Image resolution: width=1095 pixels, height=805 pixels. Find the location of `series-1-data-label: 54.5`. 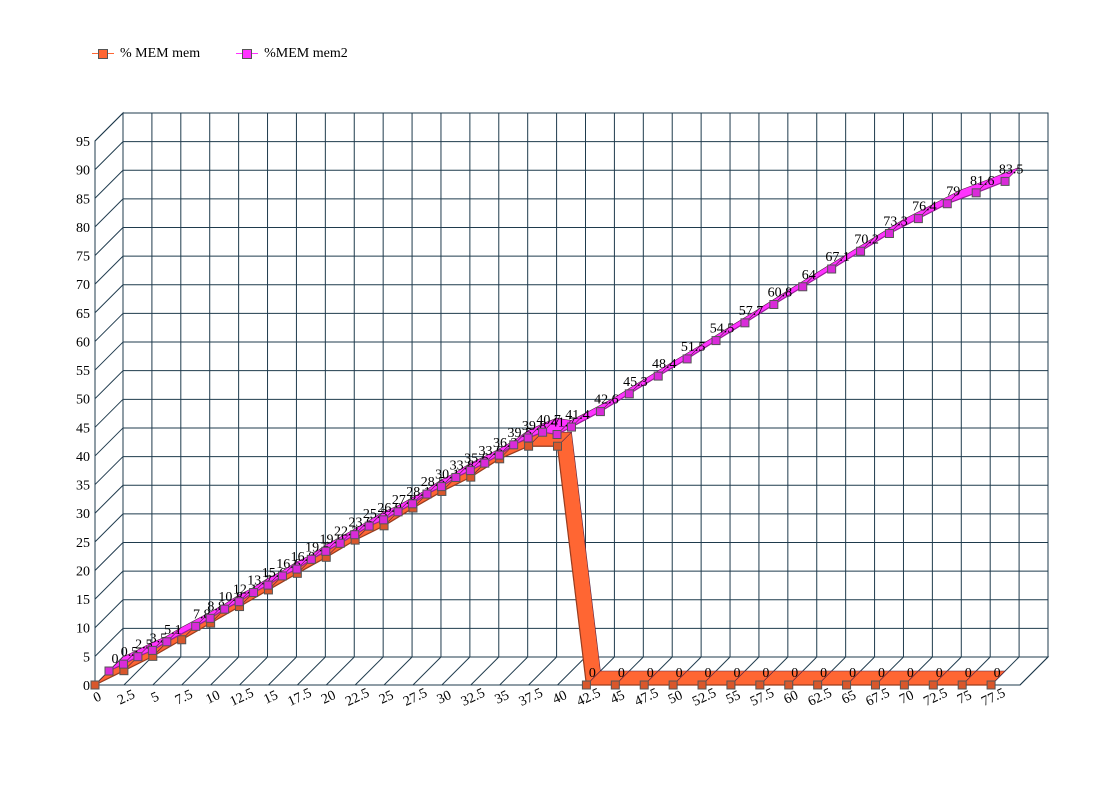

series-1-data-label: 54.5 is located at coordinates (722, 329).